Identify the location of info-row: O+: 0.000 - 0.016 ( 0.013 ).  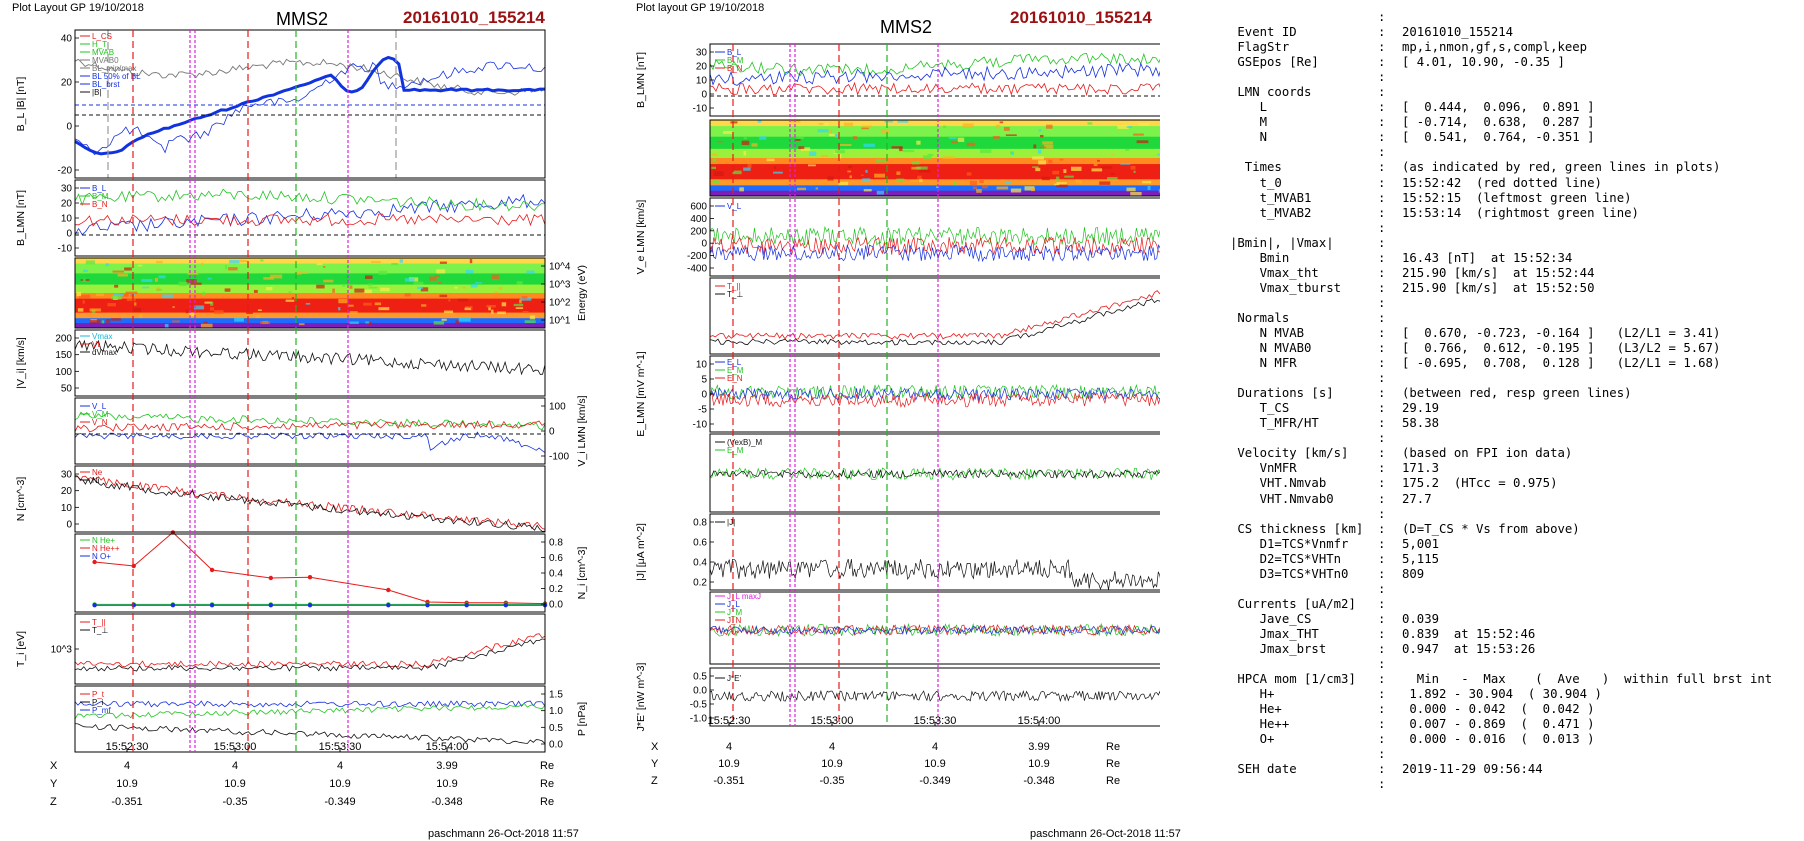
(1515, 739).